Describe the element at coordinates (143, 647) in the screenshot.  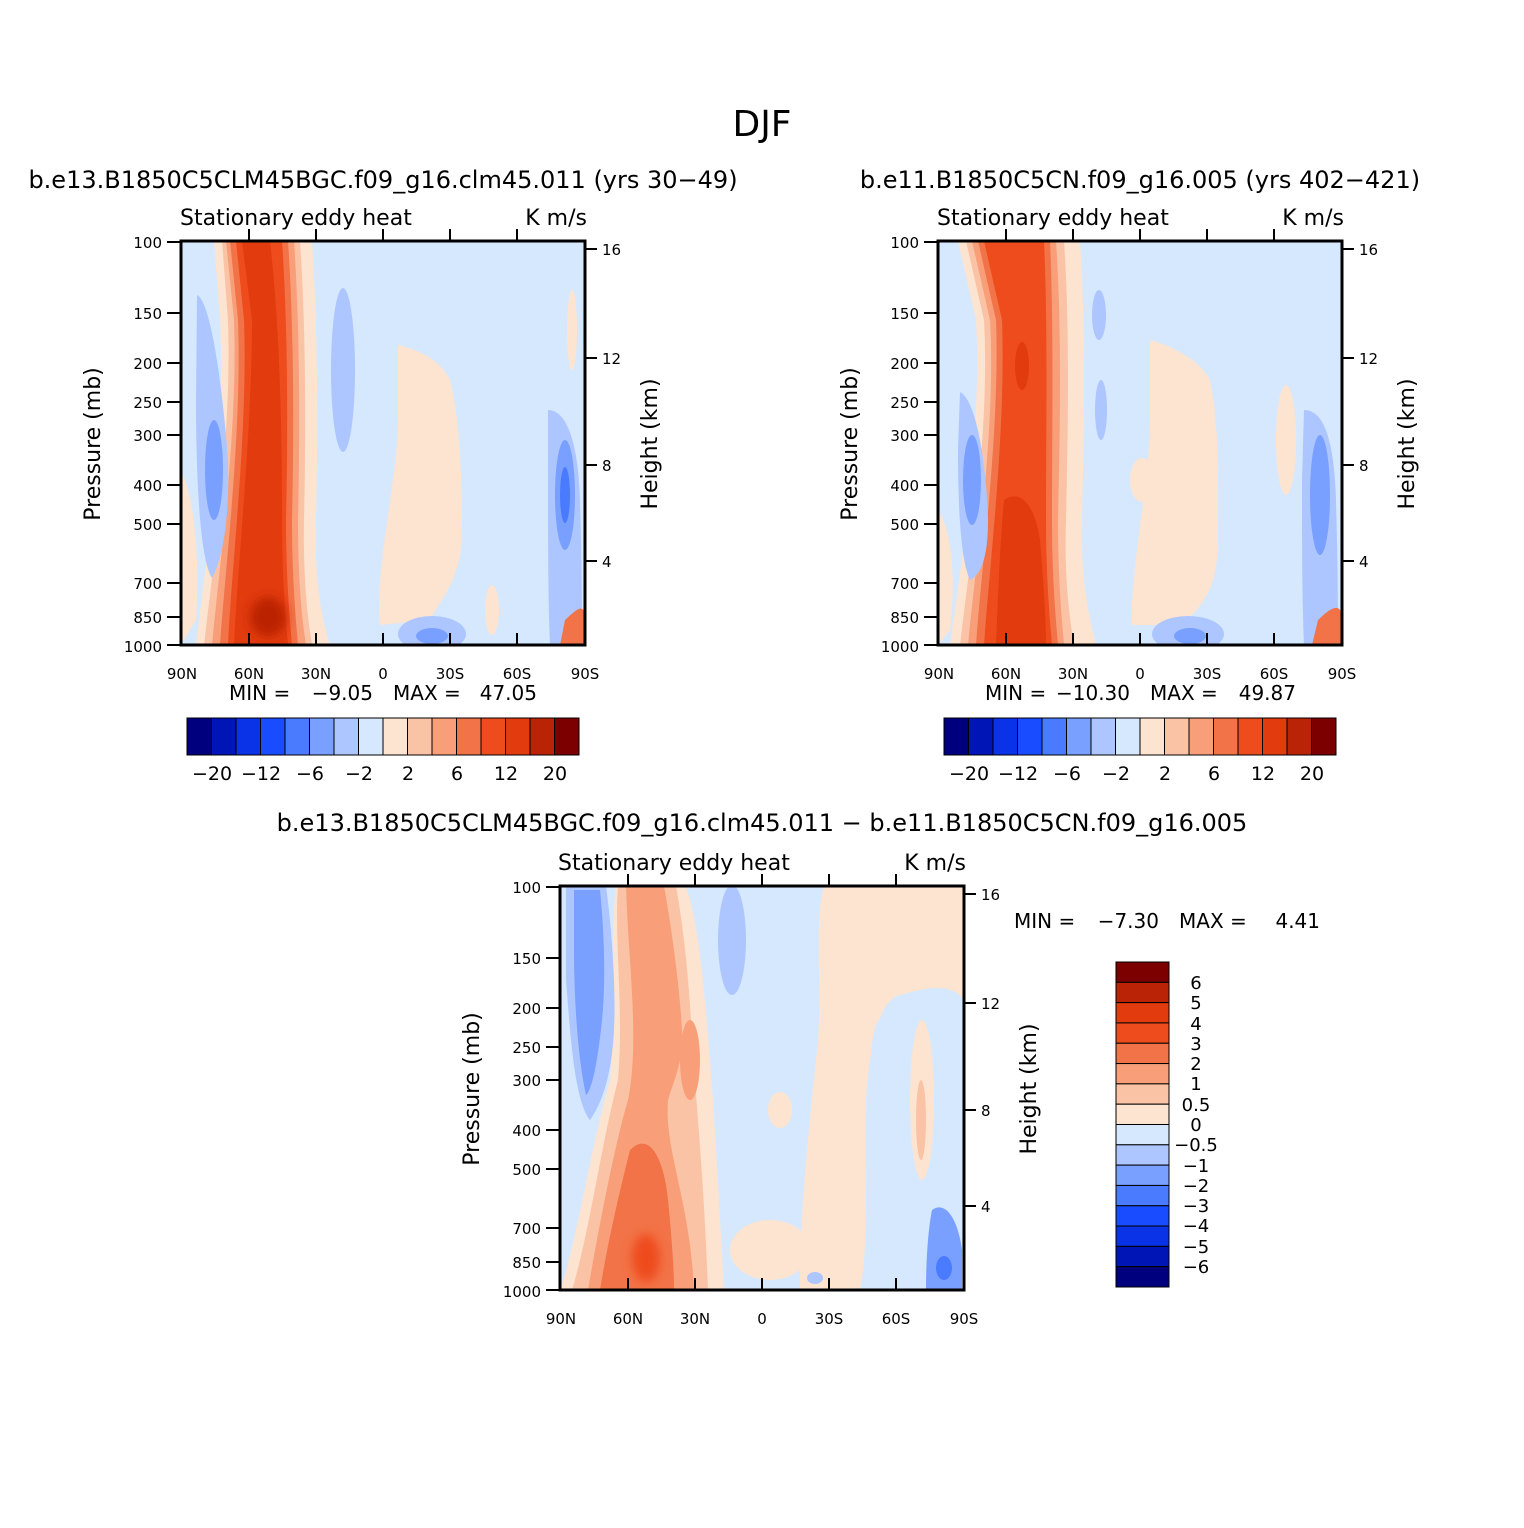
I see `panel-1-ytick-label: 1000` at that location.